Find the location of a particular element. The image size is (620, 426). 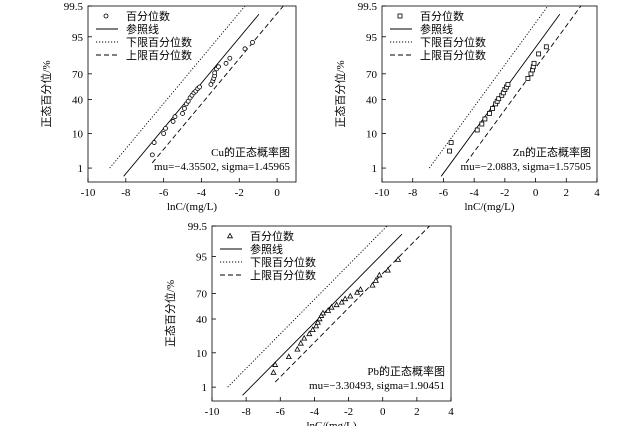

chart-params: mu=−4.35502, sigma=1.45965 is located at coordinates (222, 167).